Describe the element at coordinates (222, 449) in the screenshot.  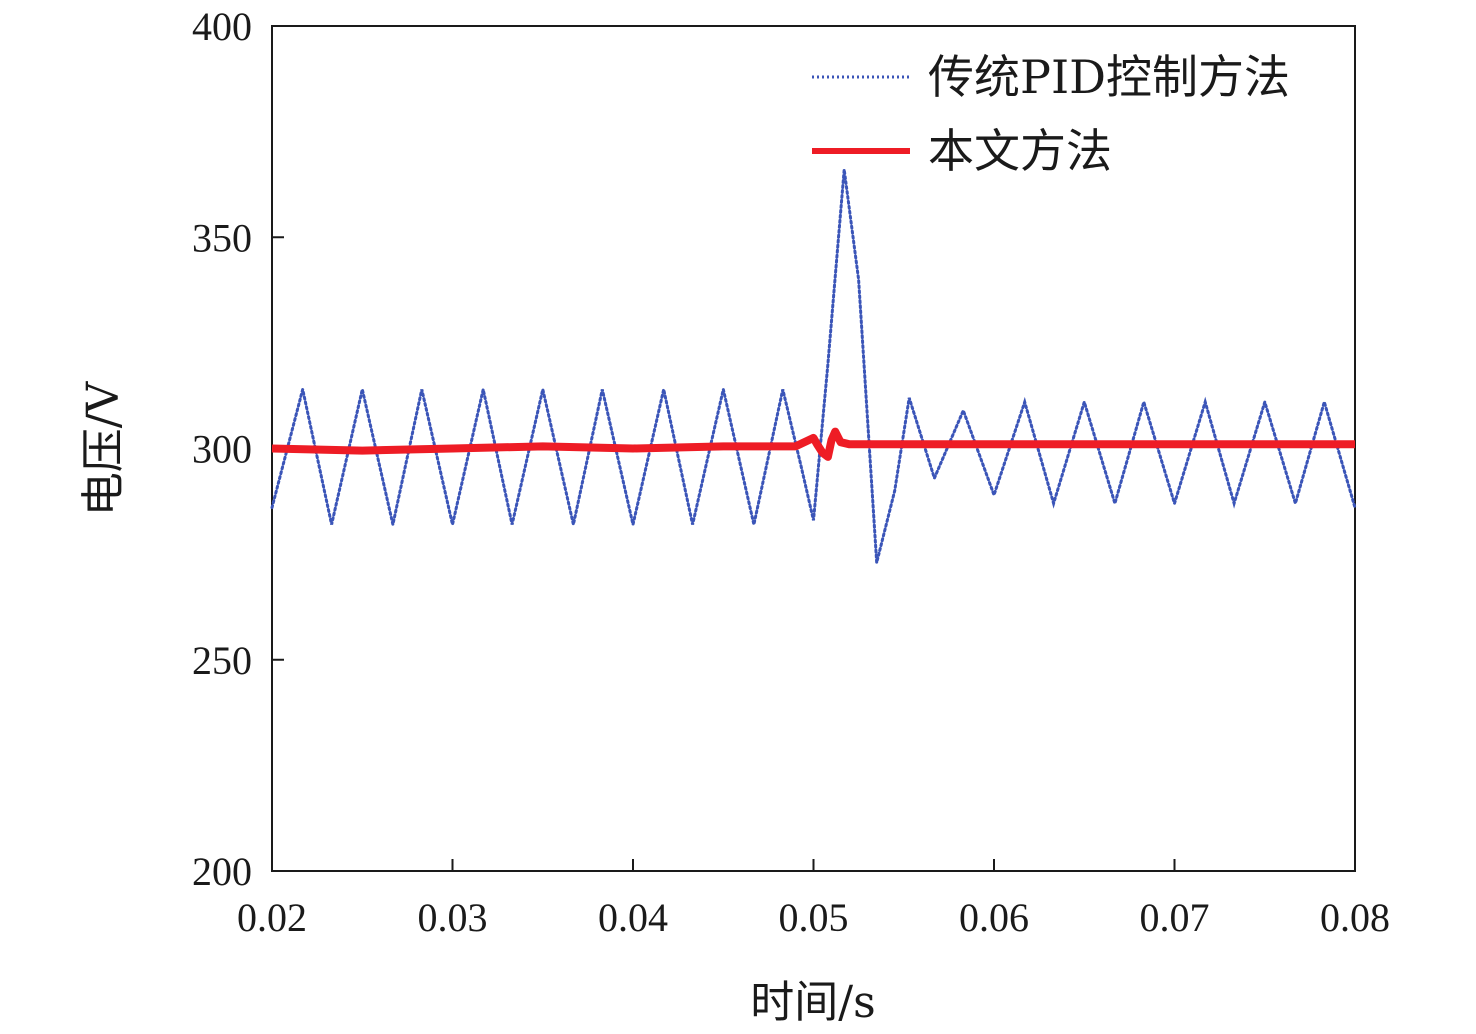
I see `y-tick-label: 300` at that location.